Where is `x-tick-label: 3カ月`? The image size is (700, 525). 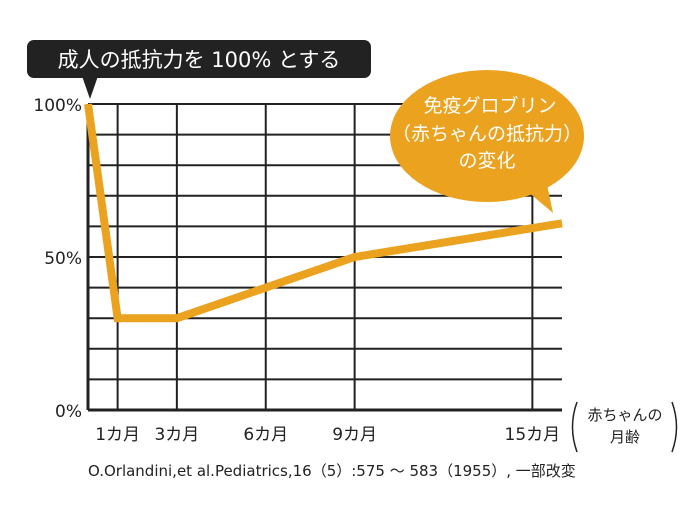 x-tick-label: 3カ月 is located at coordinates (176, 435).